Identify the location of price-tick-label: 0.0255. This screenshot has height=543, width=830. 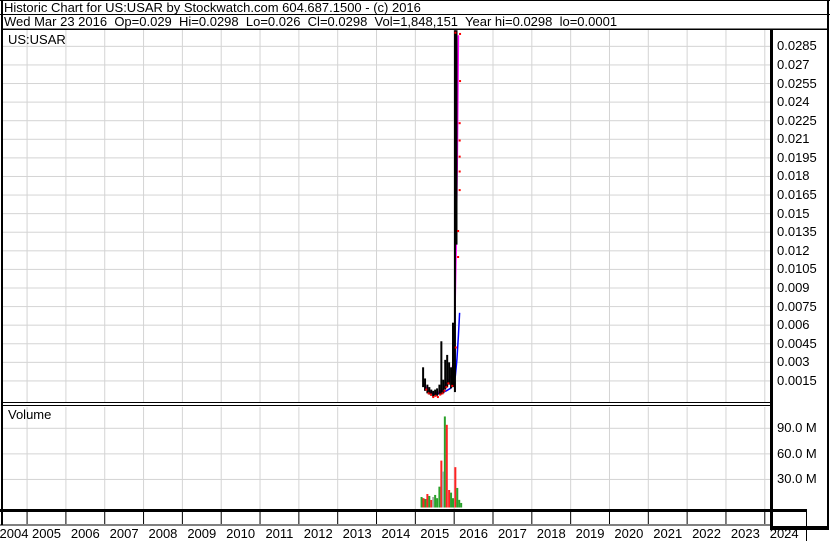
(797, 83).